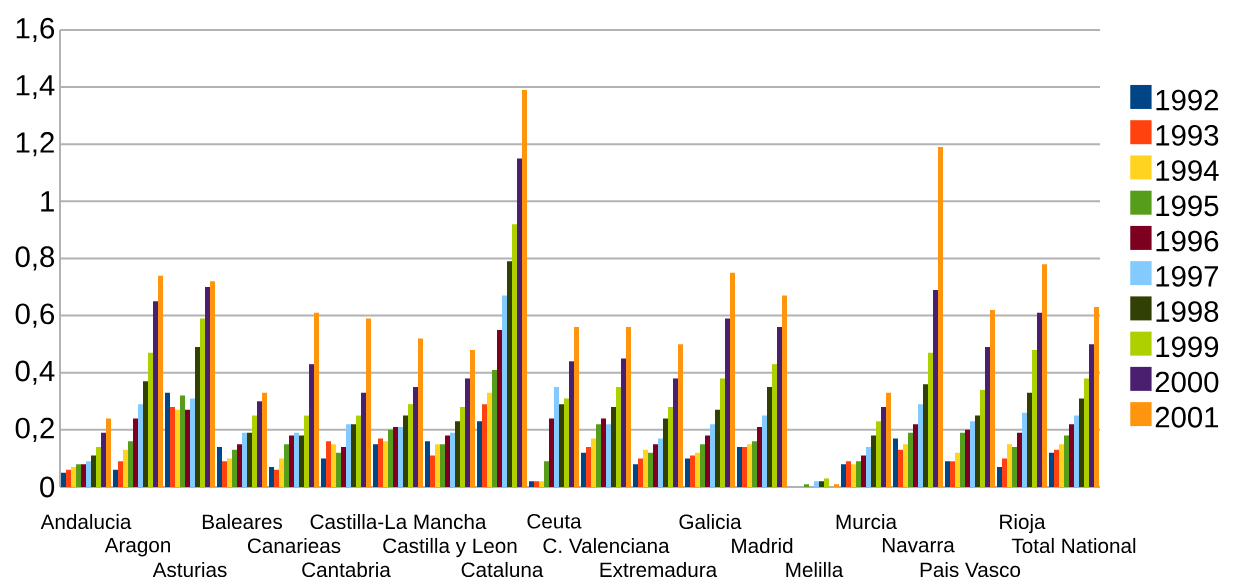 The height and width of the screenshot is (582, 1250). Describe the element at coordinates (1187, 241) in the screenshot. I see `legend-label: 1996` at that location.